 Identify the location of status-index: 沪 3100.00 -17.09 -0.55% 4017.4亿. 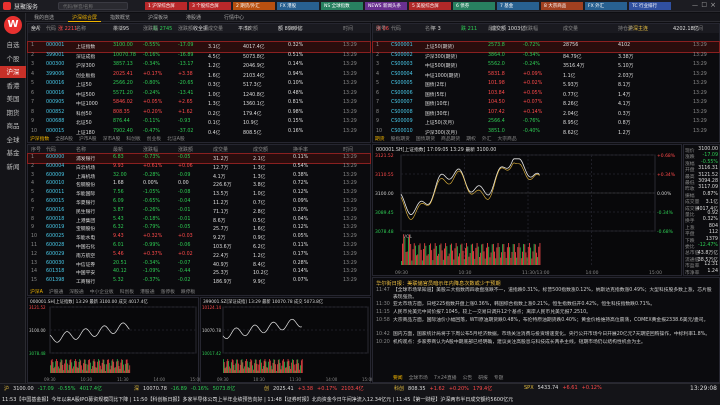
(55, 388).